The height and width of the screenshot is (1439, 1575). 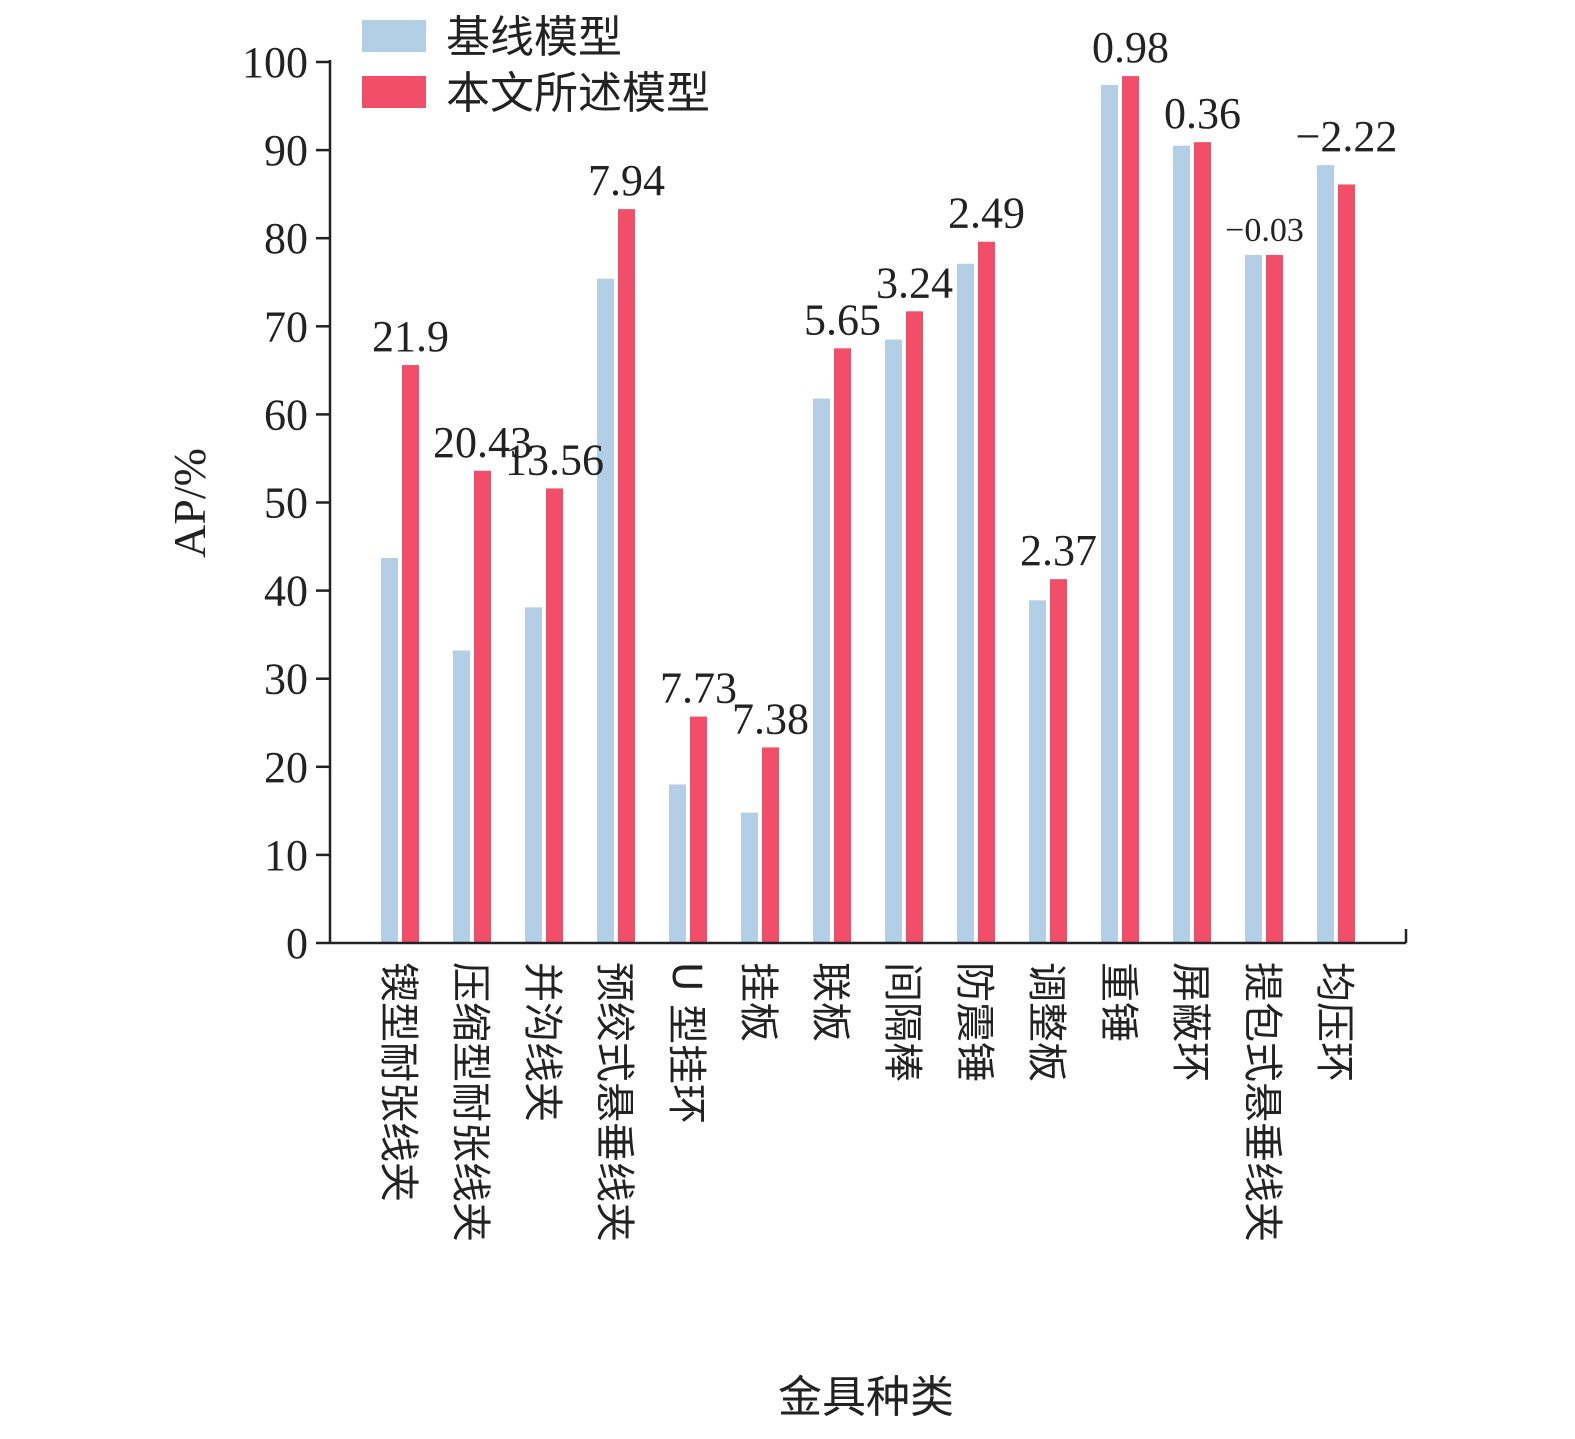 I want to click on legend: 基线模型 本文所述模型, so click(x=536, y=65).